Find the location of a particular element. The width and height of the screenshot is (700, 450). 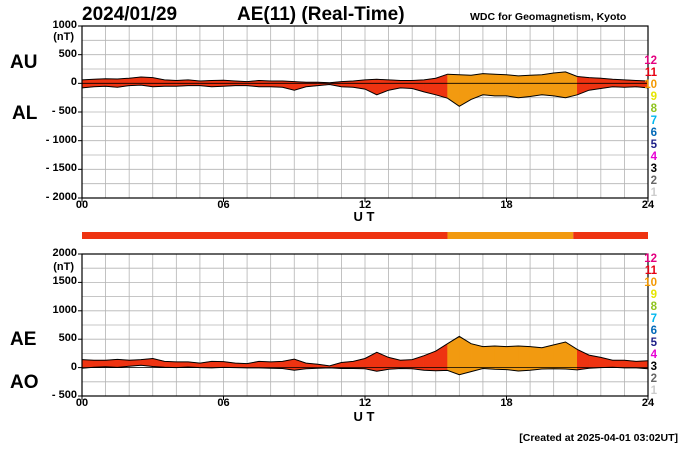

bottom-xtick-label: 12 is located at coordinates (365, 403).